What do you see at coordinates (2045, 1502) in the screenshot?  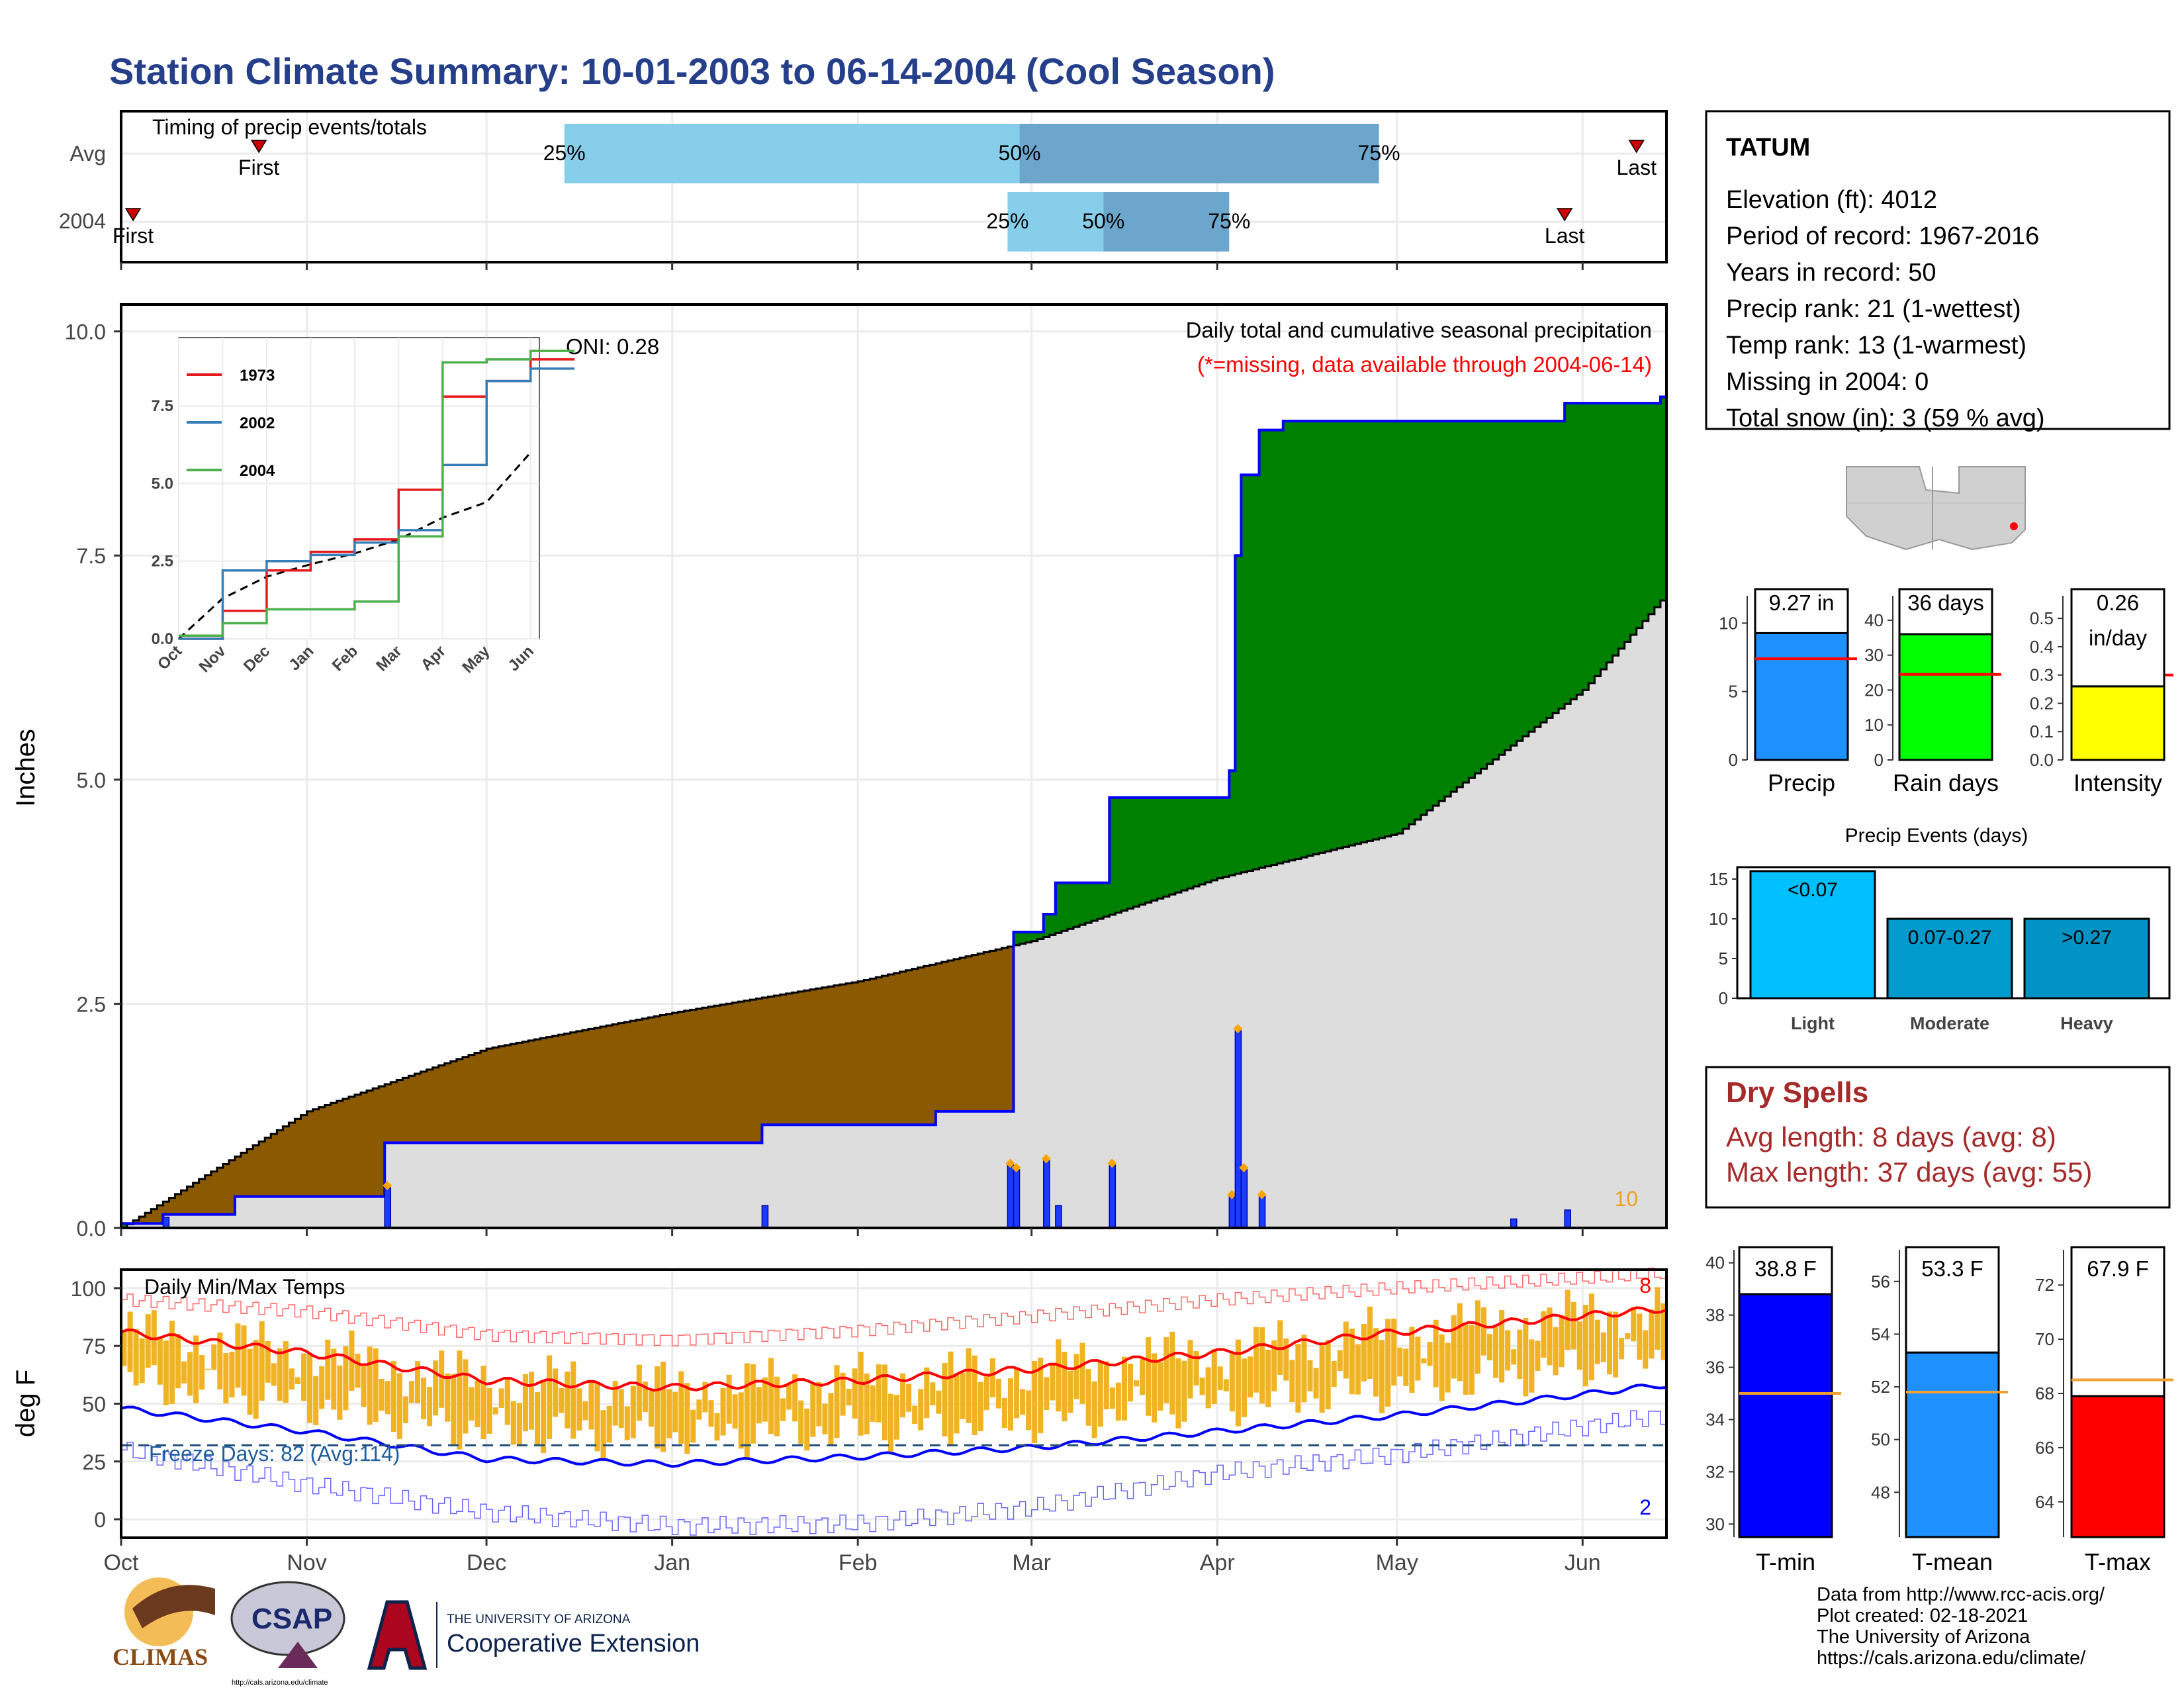 I see `temp-bar-tick-label: 64` at bounding box center [2045, 1502].